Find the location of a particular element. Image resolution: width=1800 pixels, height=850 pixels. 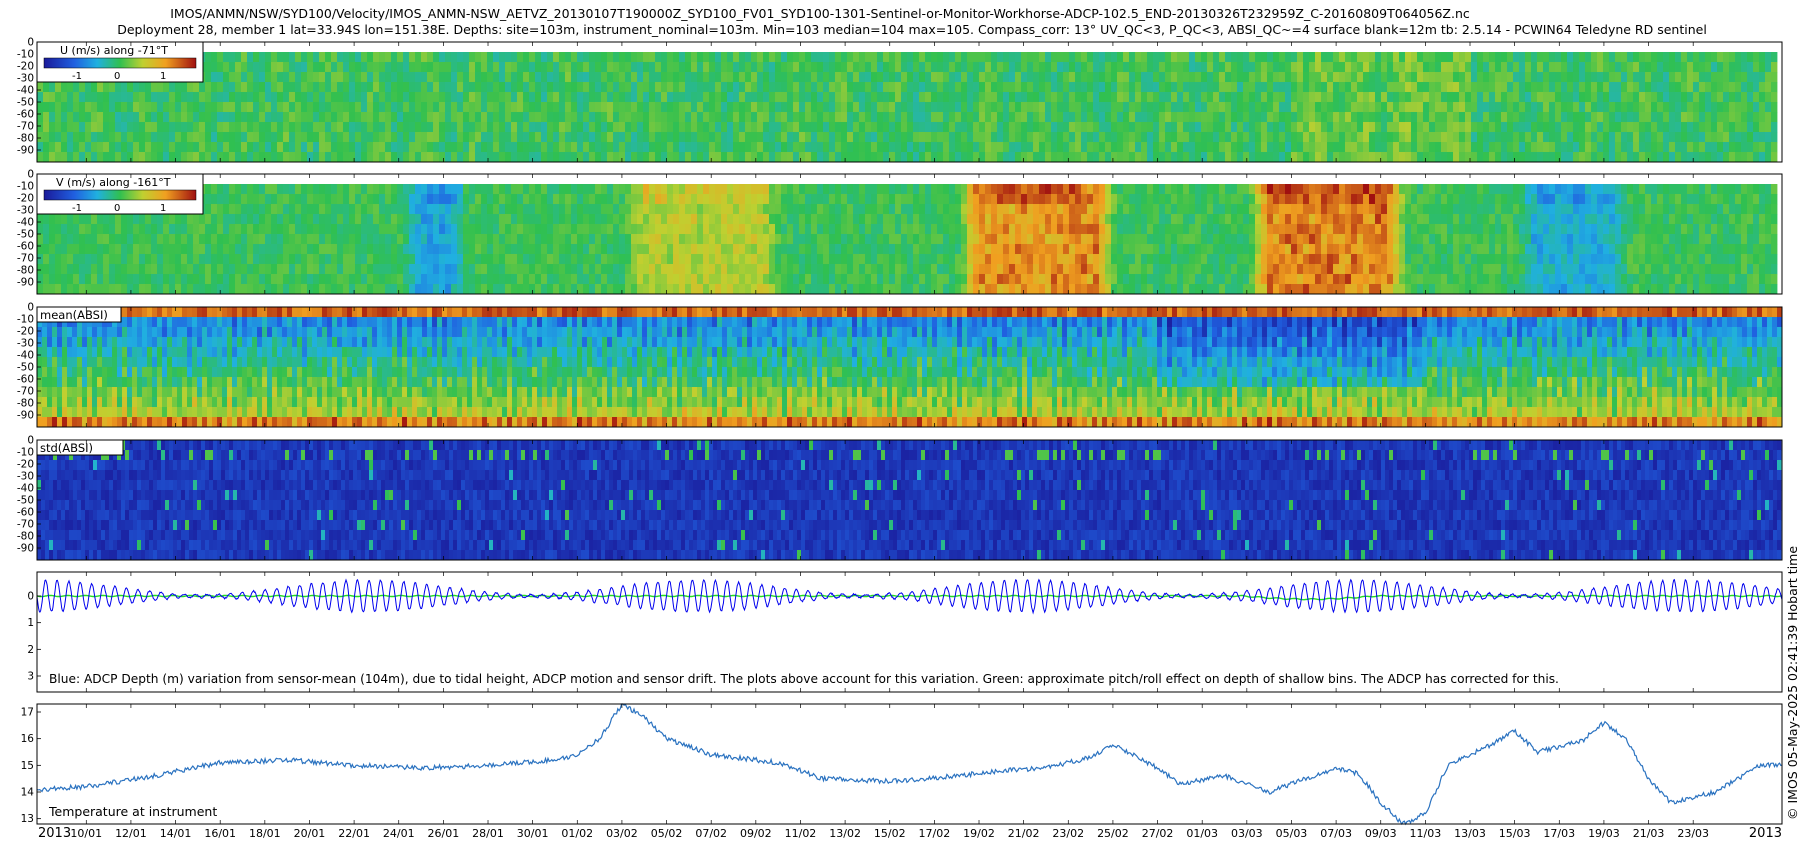

y-tick-label: -40 is located at coordinates (25, 91).